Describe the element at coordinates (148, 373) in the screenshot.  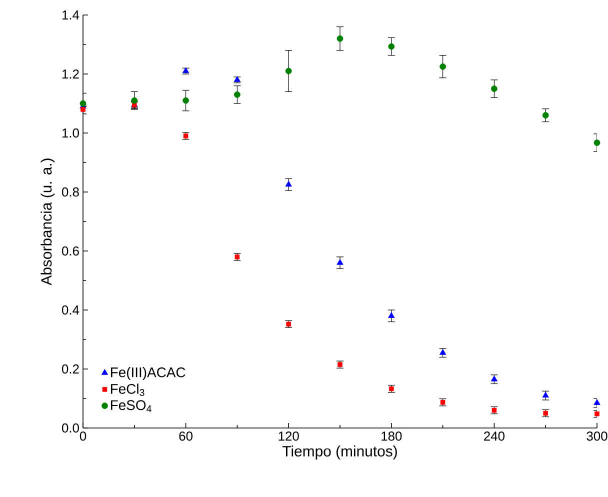
I see `legend-label: Fe(III)ACAC` at that location.